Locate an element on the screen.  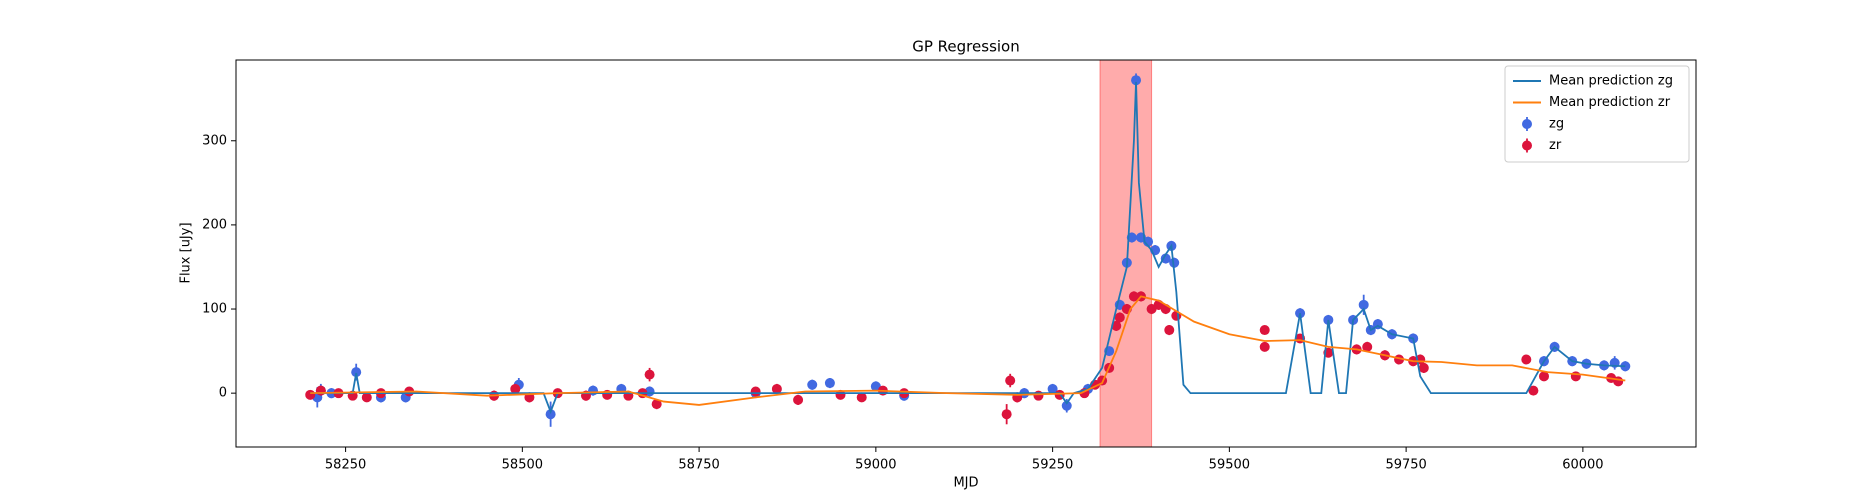
x-tick-label: 60000 is located at coordinates (1582, 465).